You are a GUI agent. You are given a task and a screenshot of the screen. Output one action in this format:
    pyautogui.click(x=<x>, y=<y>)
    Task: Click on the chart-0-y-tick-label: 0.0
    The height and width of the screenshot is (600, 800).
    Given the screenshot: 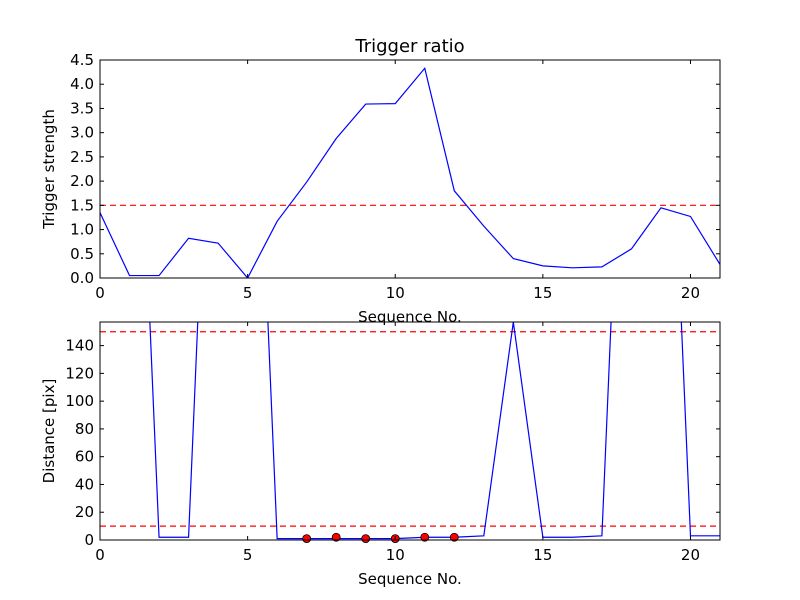 What is the action you would take?
    pyautogui.click(x=82, y=278)
    